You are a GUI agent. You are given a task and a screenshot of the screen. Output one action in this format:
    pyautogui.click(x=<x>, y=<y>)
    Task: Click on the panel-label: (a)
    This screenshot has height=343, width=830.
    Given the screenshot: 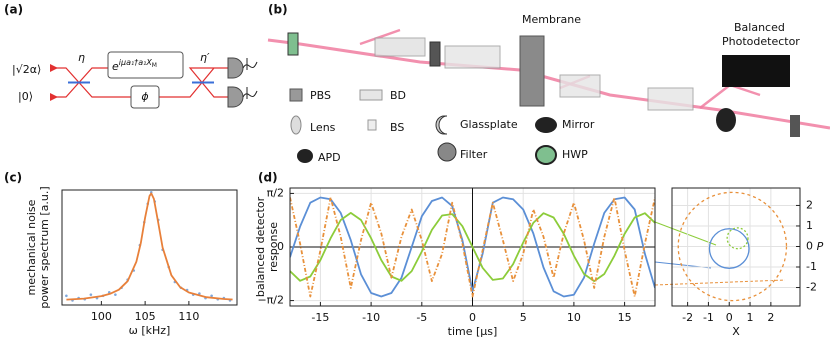 What is the action you would take?
    pyautogui.click(x=13, y=10)
    